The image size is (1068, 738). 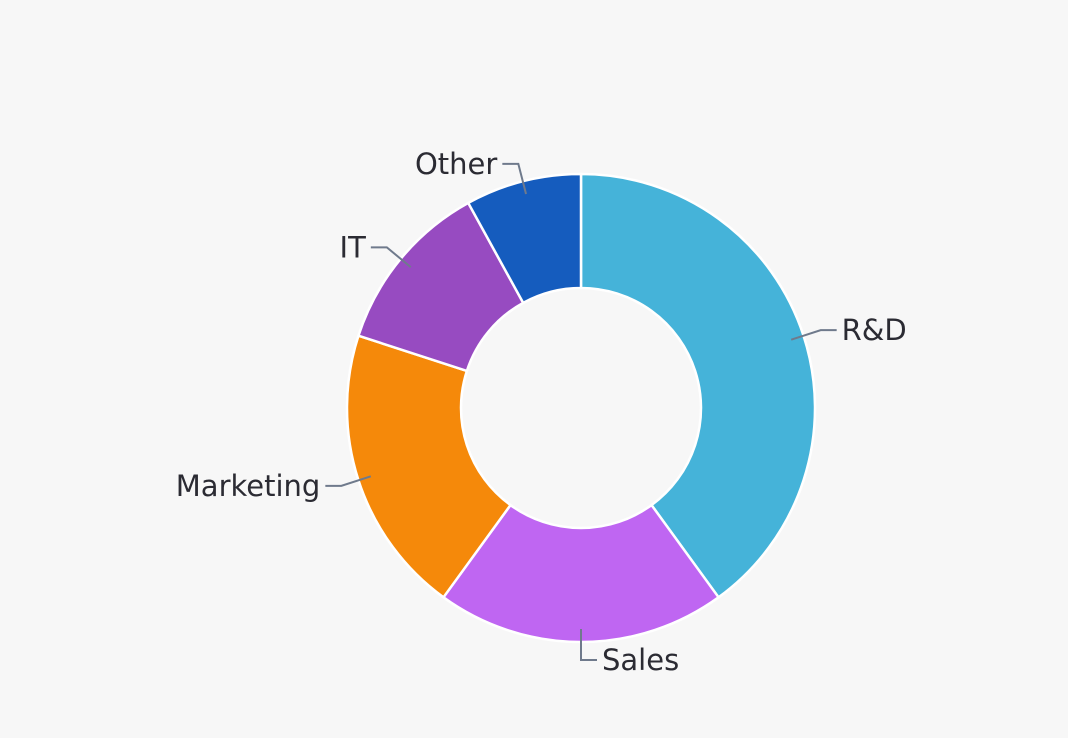 What do you see at coordinates (248, 486) in the screenshot?
I see `slice-label: Marketing` at bounding box center [248, 486].